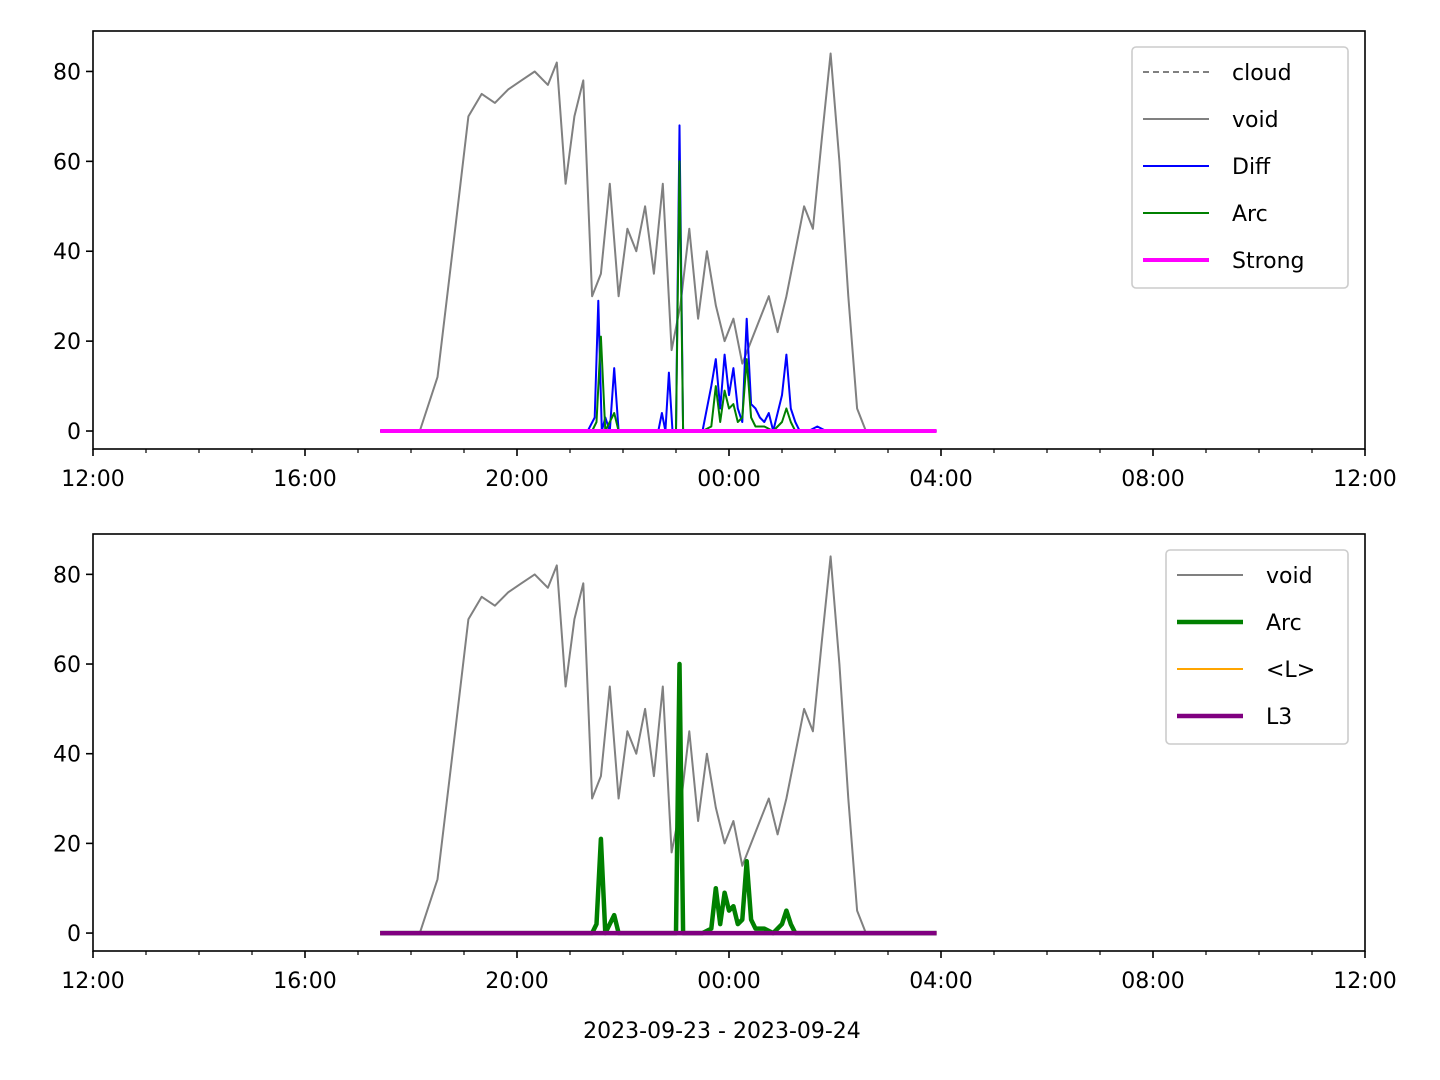 The width and height of the screenshot is (1440, 1080). What do you see at coordinates (1268, 261) in the screenshot?
I see `legend-label: Strong` at bounding box center [1268, 261].